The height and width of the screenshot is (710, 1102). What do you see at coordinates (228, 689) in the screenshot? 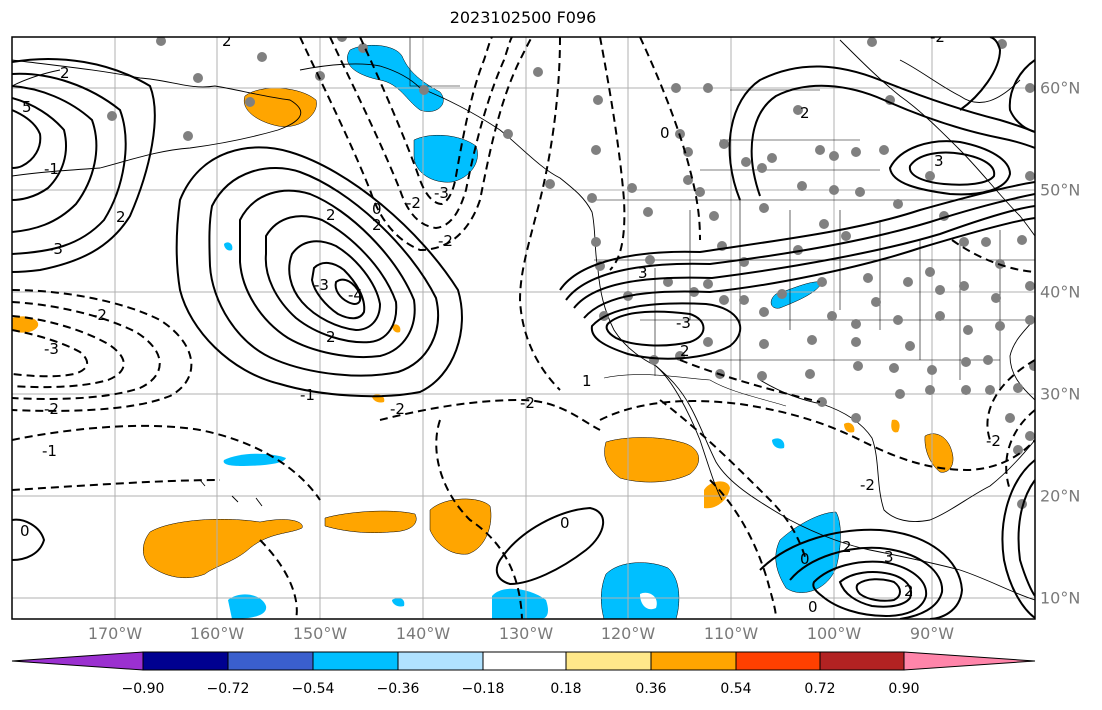
I see `colorbar-tick-label: −0.72` at bounding box center [228, 689].